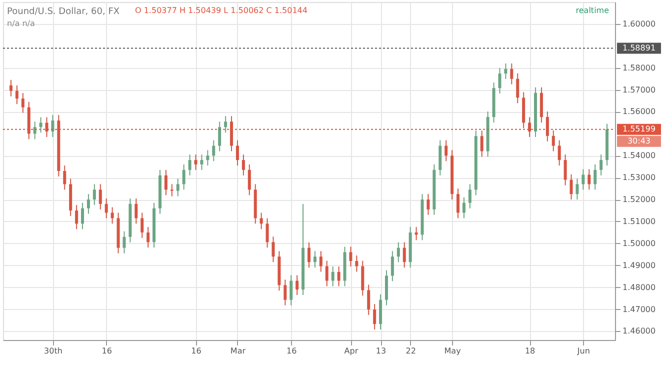  I want to click on x-tick-label: 18, so click(530, 351).